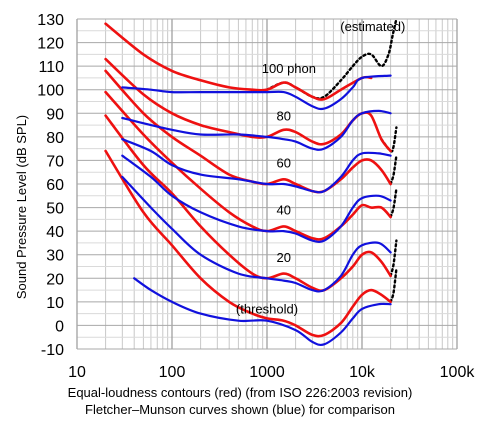 The image size is (480, 430). I want to click on y-tick-labels: -10 0 10 20 30 40 50 60 70 80 90 100 110 120 130, so click(50, 185).